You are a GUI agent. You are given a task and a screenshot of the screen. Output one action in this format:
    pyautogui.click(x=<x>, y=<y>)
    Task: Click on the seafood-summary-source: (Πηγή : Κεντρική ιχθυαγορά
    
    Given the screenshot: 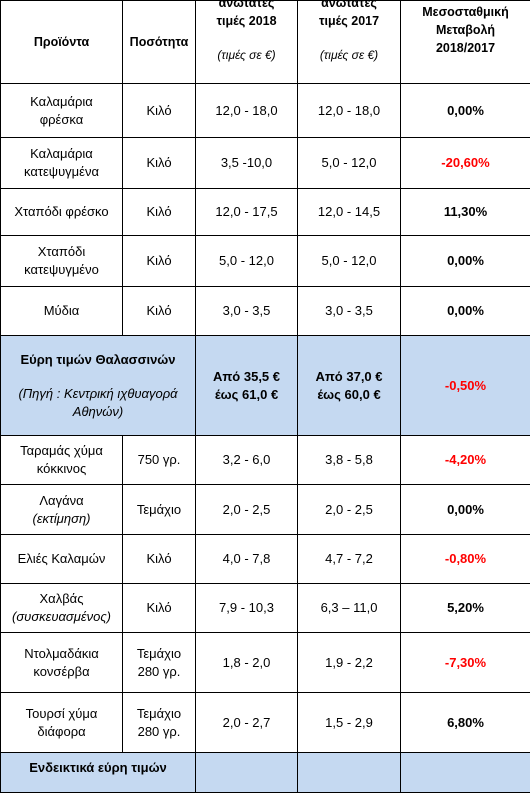 What is the action you would take?
    pyautogui.click(x=98, y=394)
    